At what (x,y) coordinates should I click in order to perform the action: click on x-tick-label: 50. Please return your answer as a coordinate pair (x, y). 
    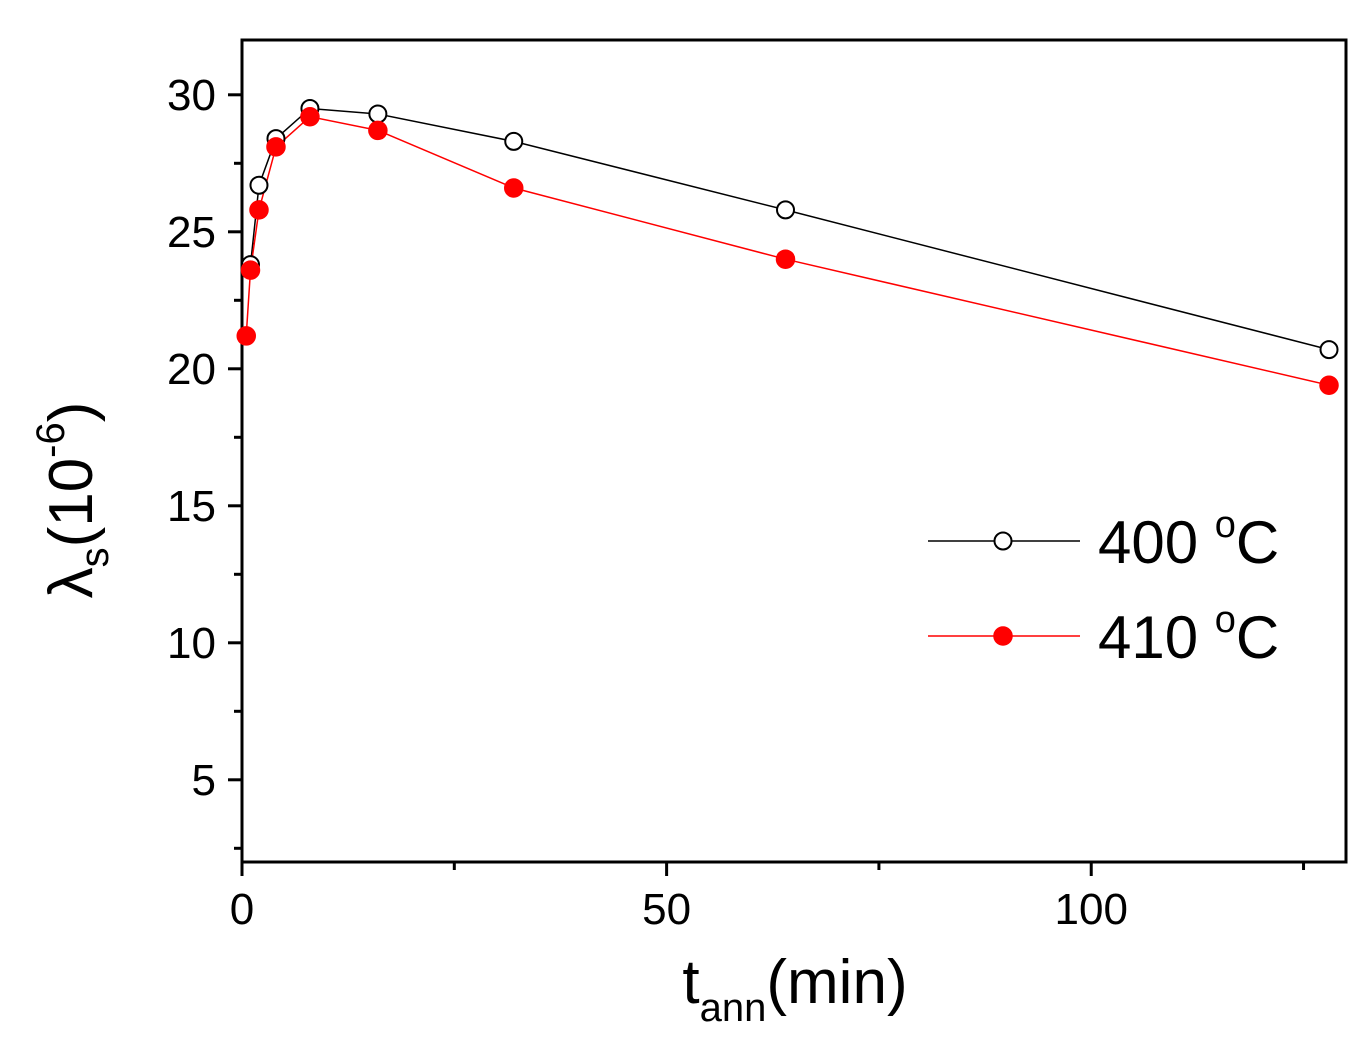
    Looking at the image, I should click on (666, 909).